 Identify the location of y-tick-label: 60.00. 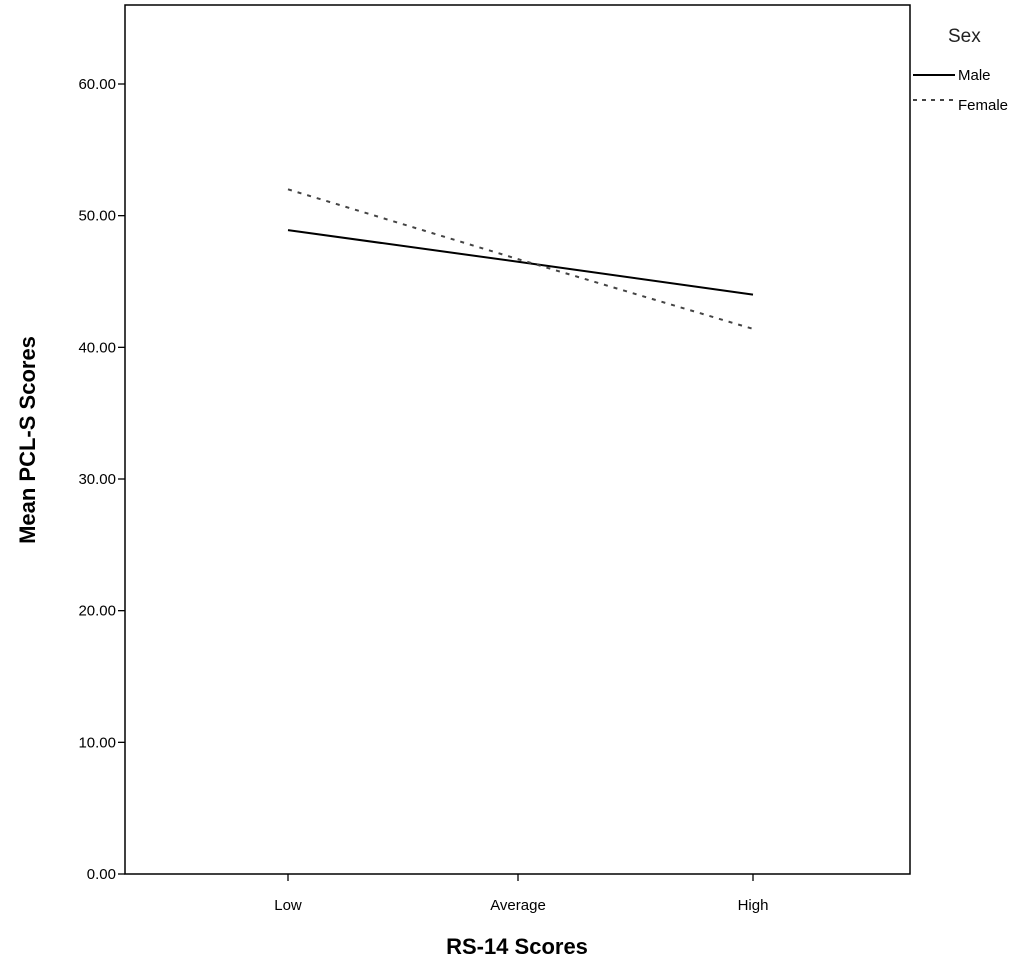
(97, 84).